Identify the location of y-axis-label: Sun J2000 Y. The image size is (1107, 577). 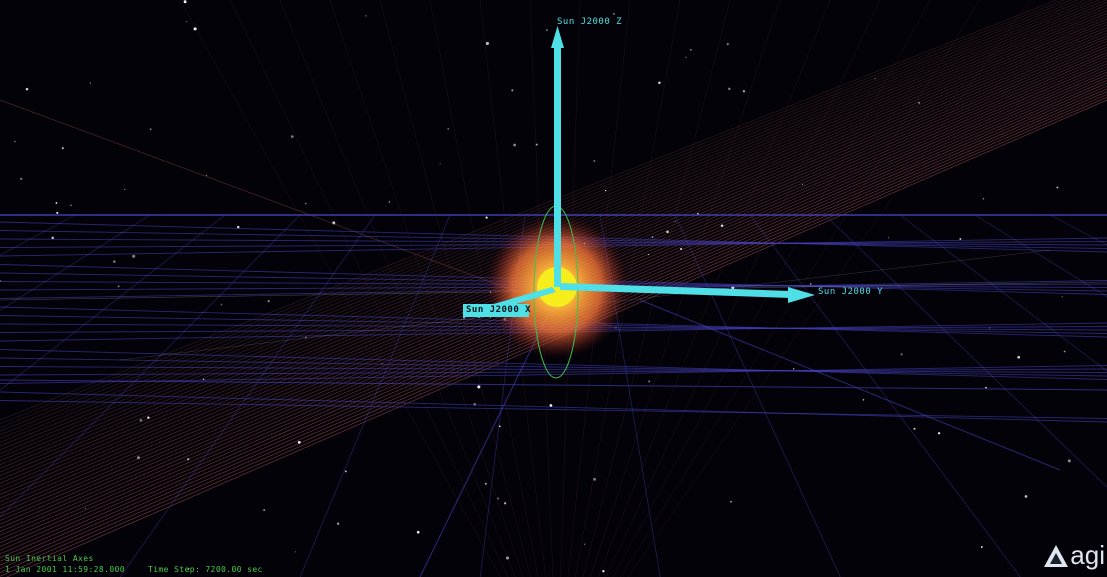
(851, 292).